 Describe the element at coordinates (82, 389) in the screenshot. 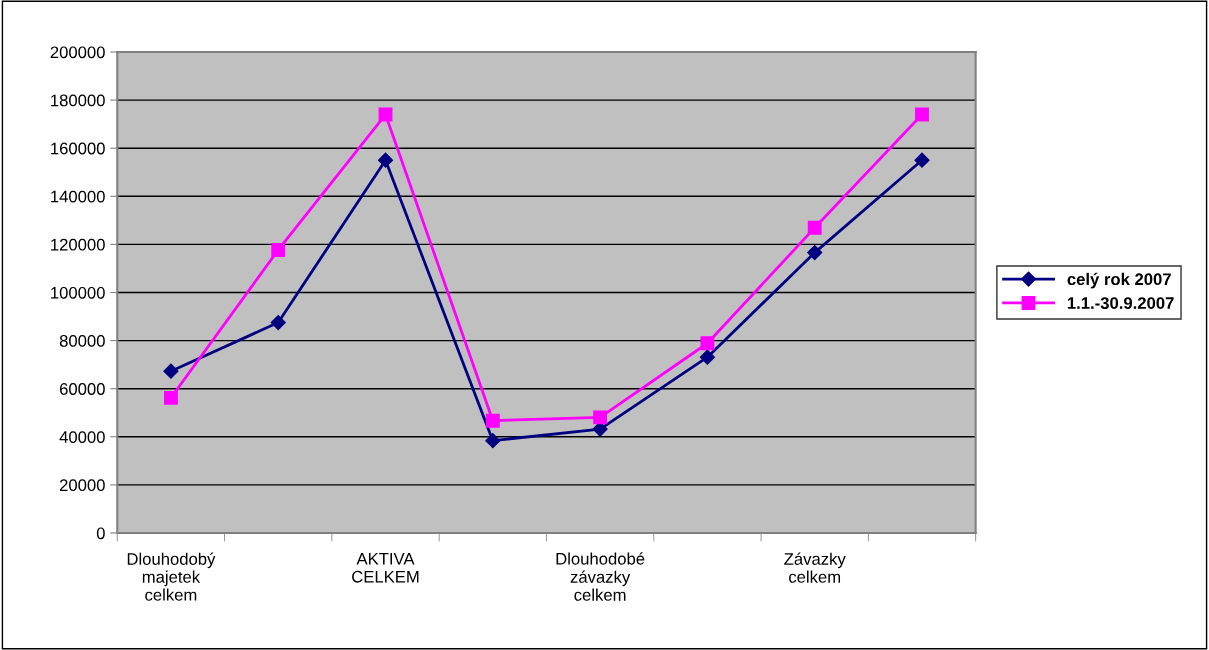

I see `y-tick-label: 60000` at that location.